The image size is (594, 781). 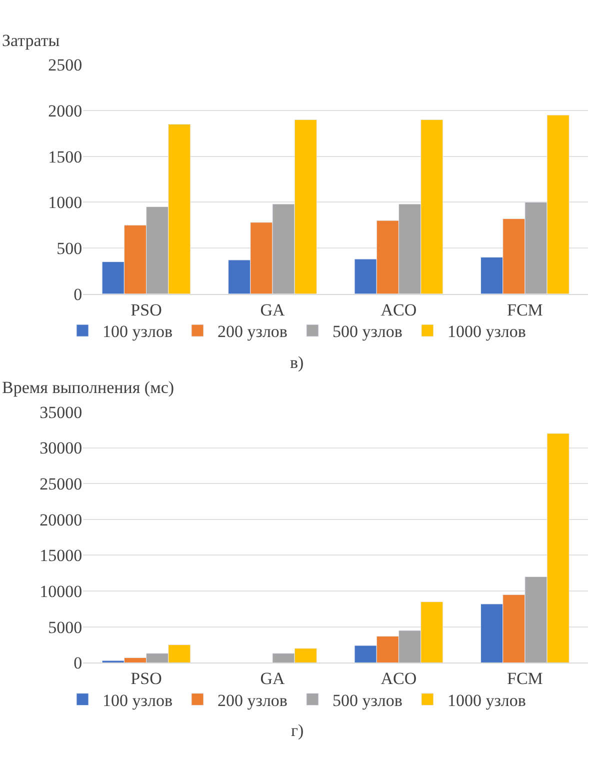 What do you see at coordinates (61, 592) in the screenshot?
I see `y-tick-label: 10000` at bounding box center [61, 592].